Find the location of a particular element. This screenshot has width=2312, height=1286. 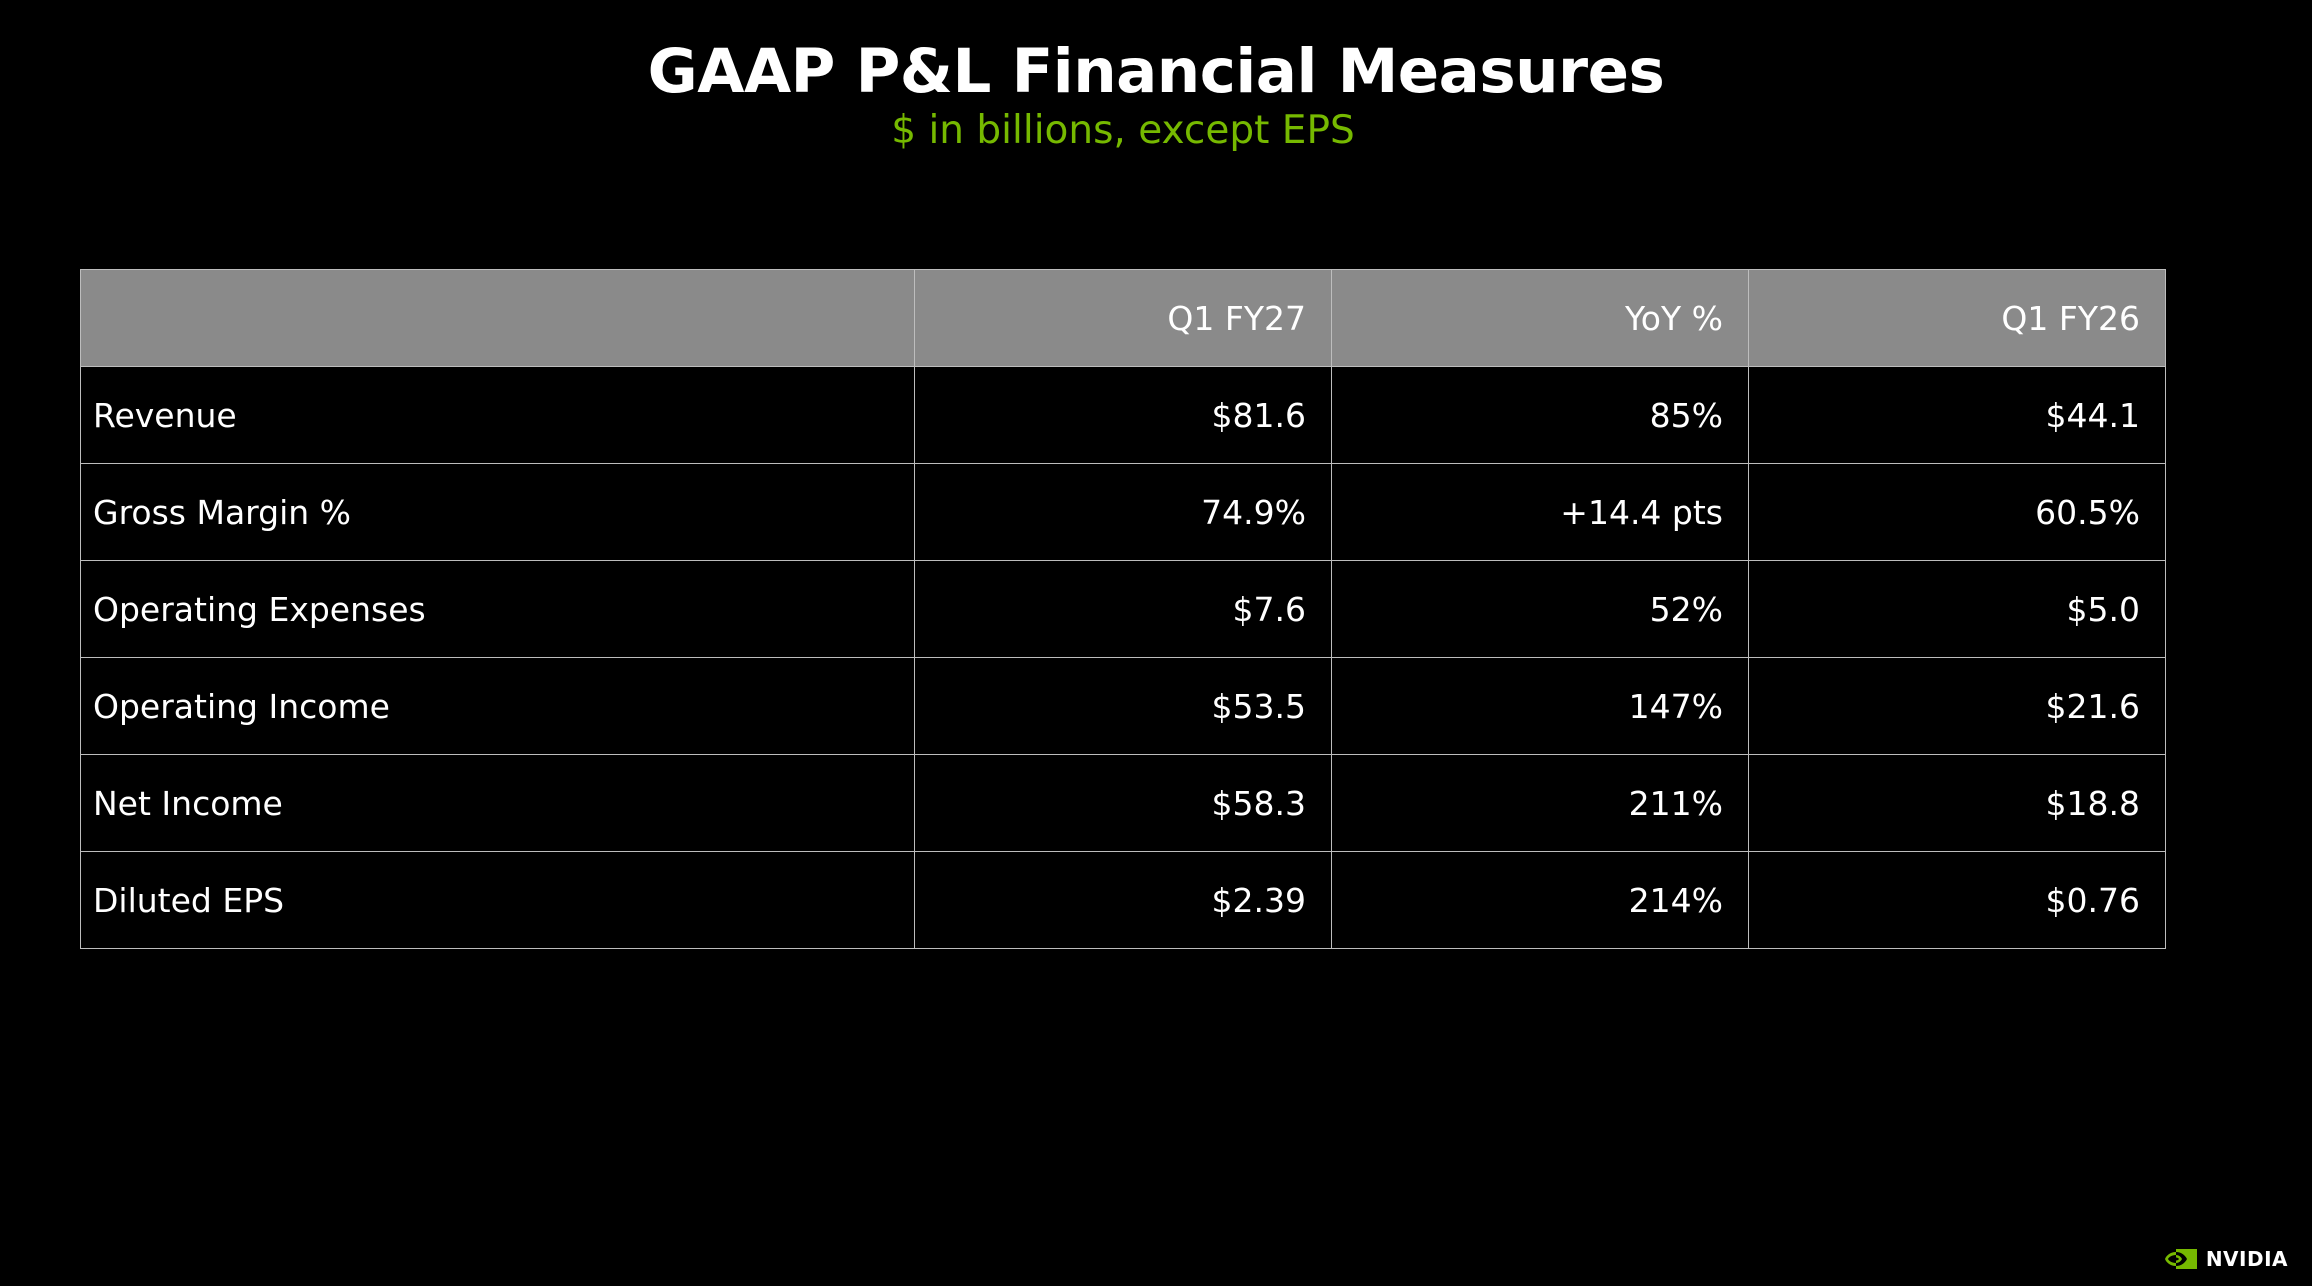

table-row: Gross Margin % 74.9% +14.4 pts 60.5% is located at coordinates (1123, 512).